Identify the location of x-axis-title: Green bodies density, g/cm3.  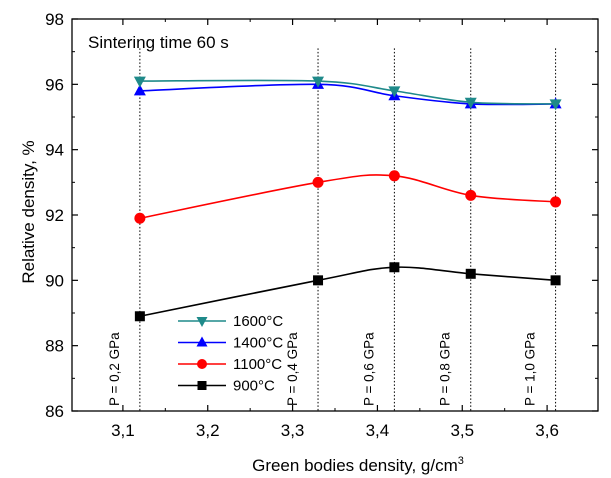
(358, 465).